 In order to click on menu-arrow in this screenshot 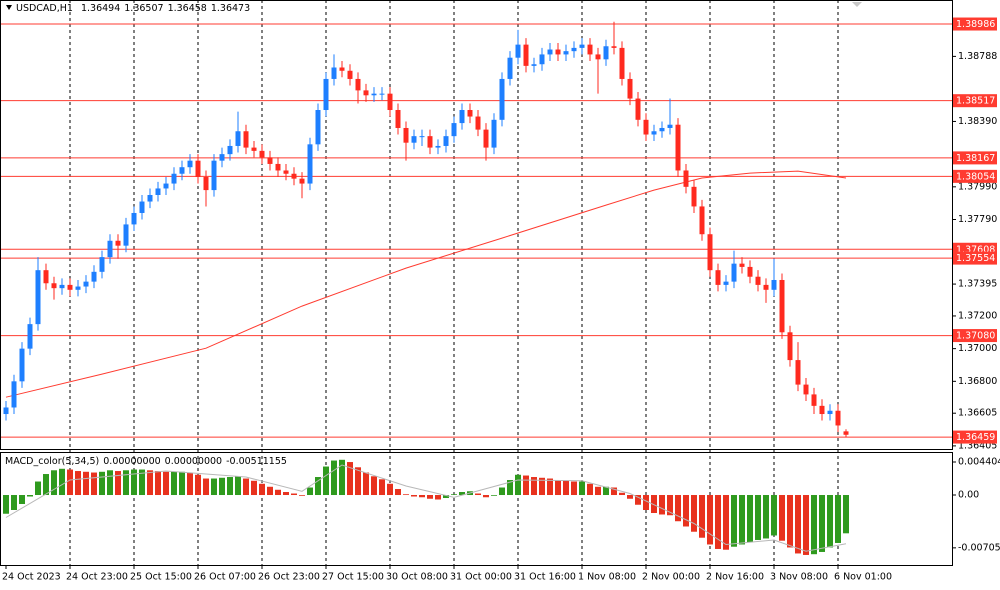, I will do `click(9, 7)`.